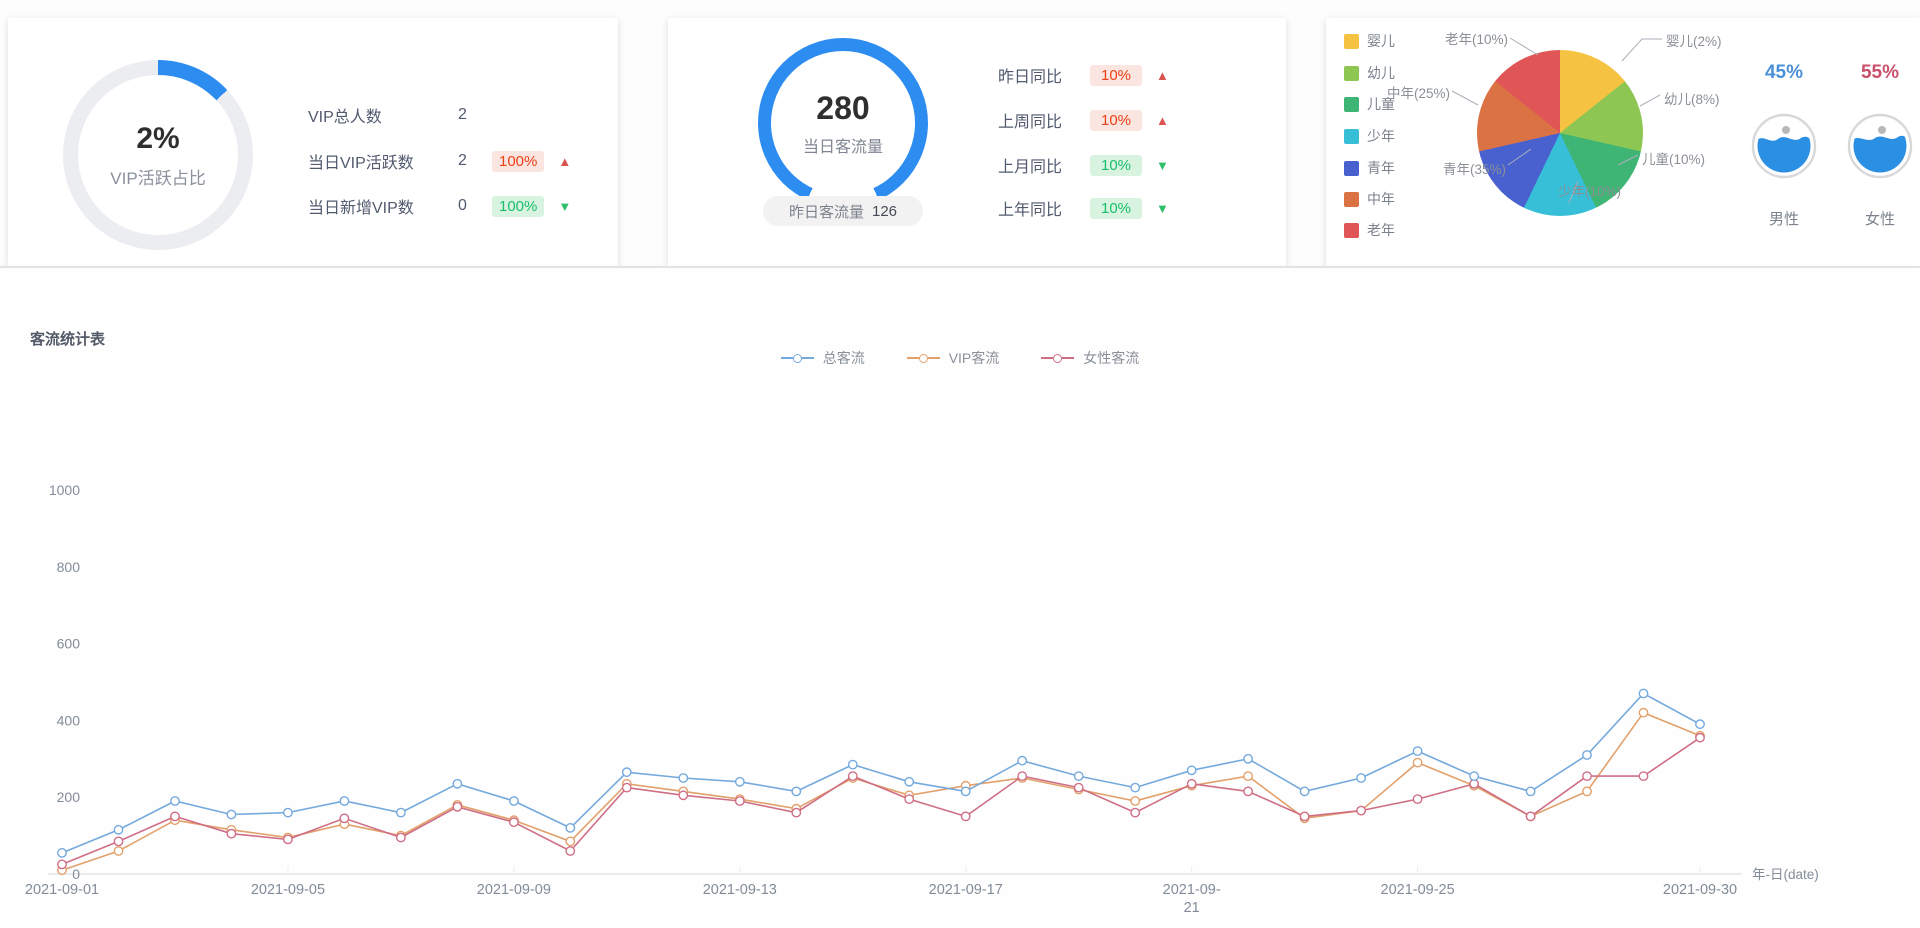  I want to click on pie-callout-youth: 青年(35%), so click(1474, 169).